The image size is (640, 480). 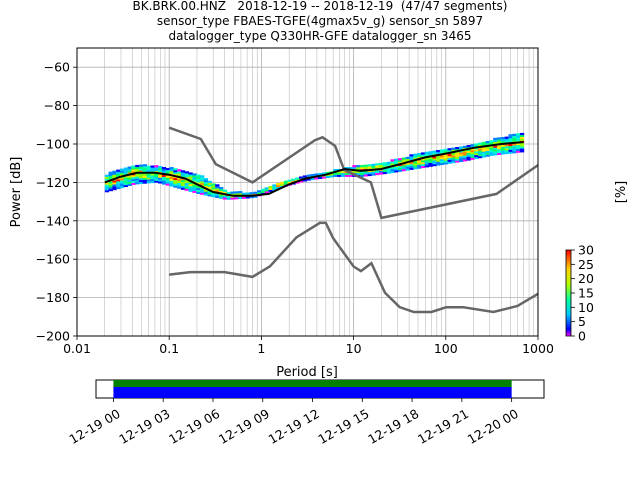 I want to click on coverage-tick-label: 12-20 00, so click(x=493, y=426).